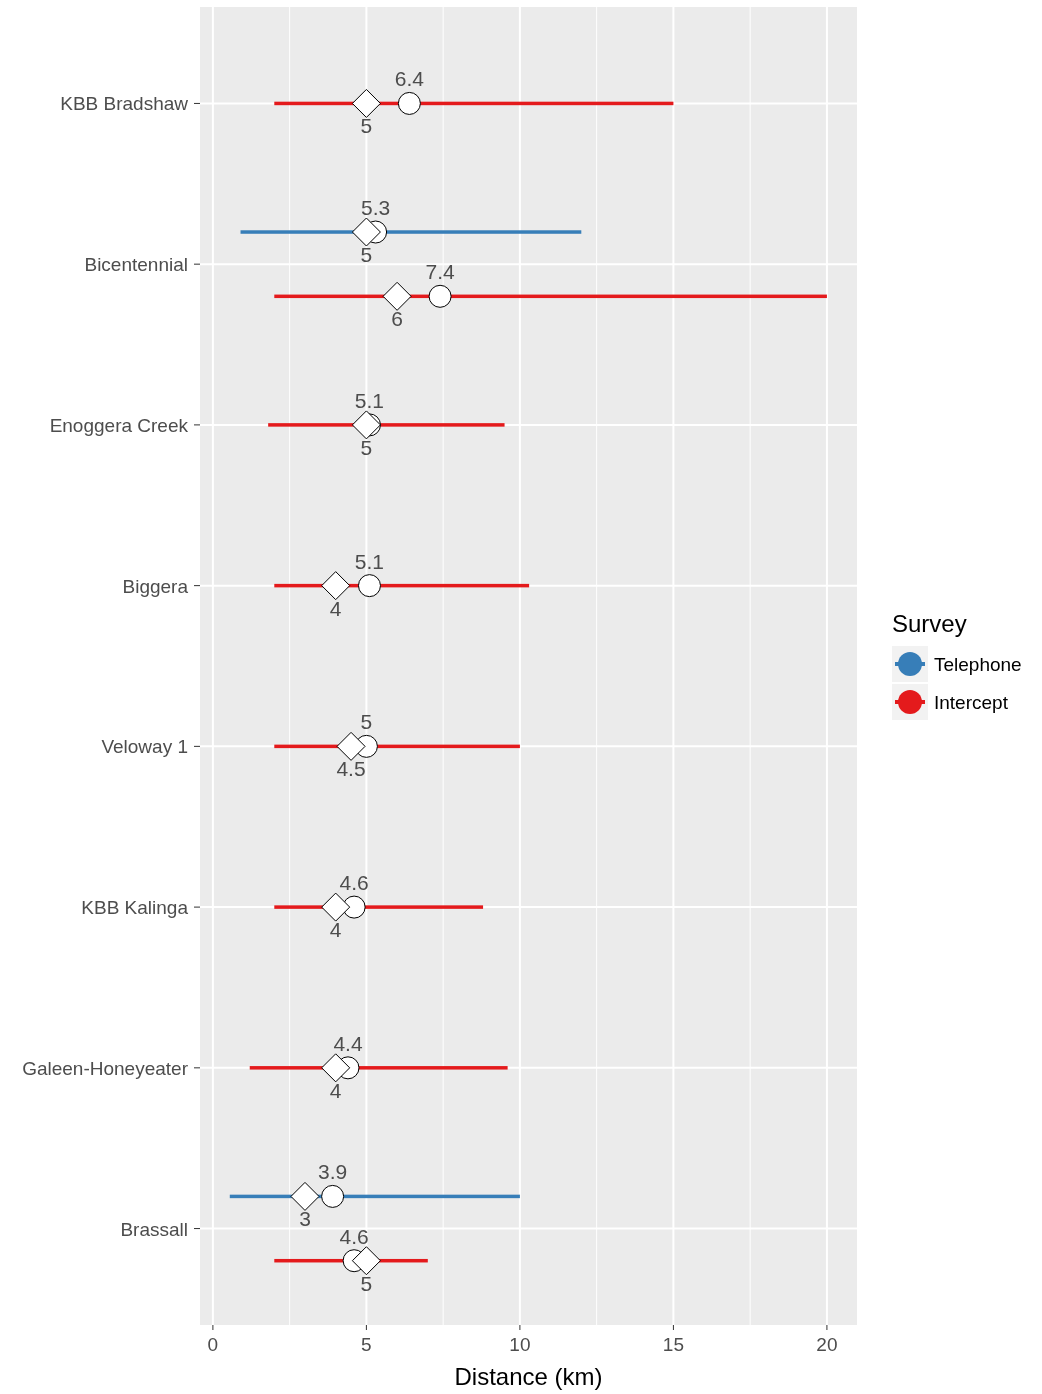 The height and width of the screenshot is (1394, 1042). I want to click on x-tick-label: 0, so click(213, 1344).